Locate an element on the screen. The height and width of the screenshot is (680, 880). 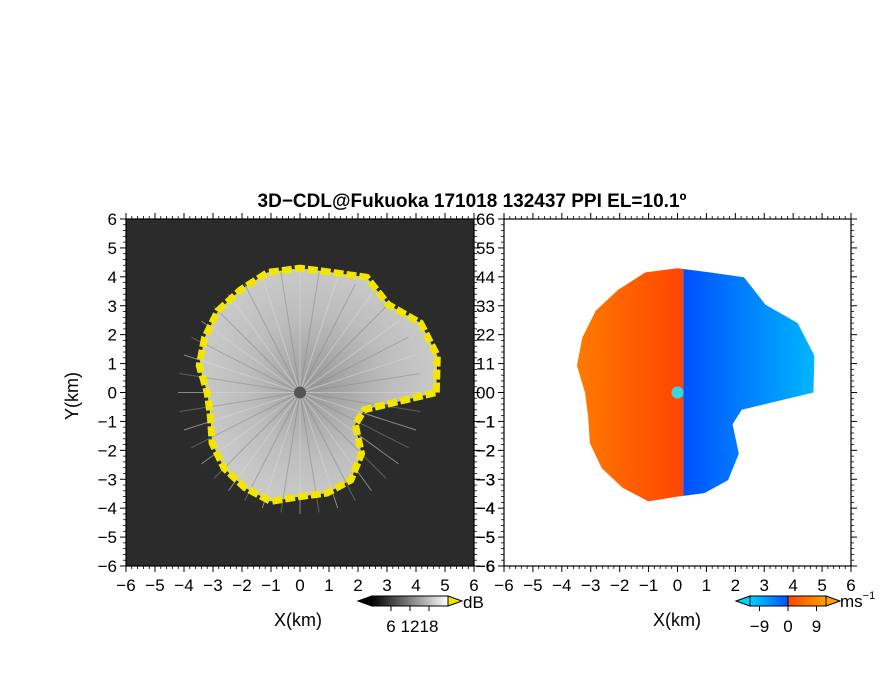
echo-edge-highlight is located at coordinates (318, 385).